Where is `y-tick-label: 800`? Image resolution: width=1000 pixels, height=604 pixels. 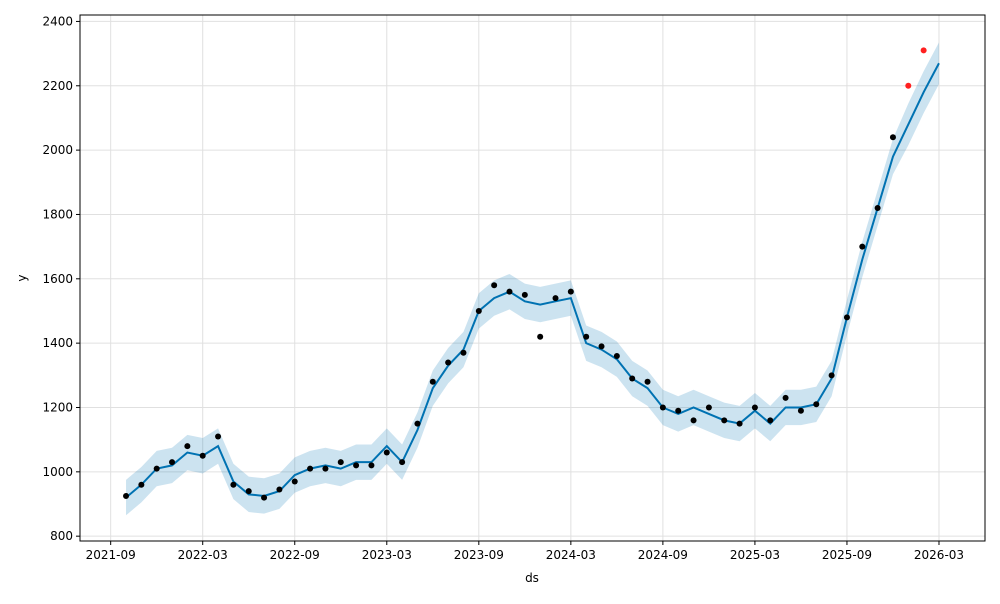 y-tick-label: 800 is located at coordinates (61, 536).